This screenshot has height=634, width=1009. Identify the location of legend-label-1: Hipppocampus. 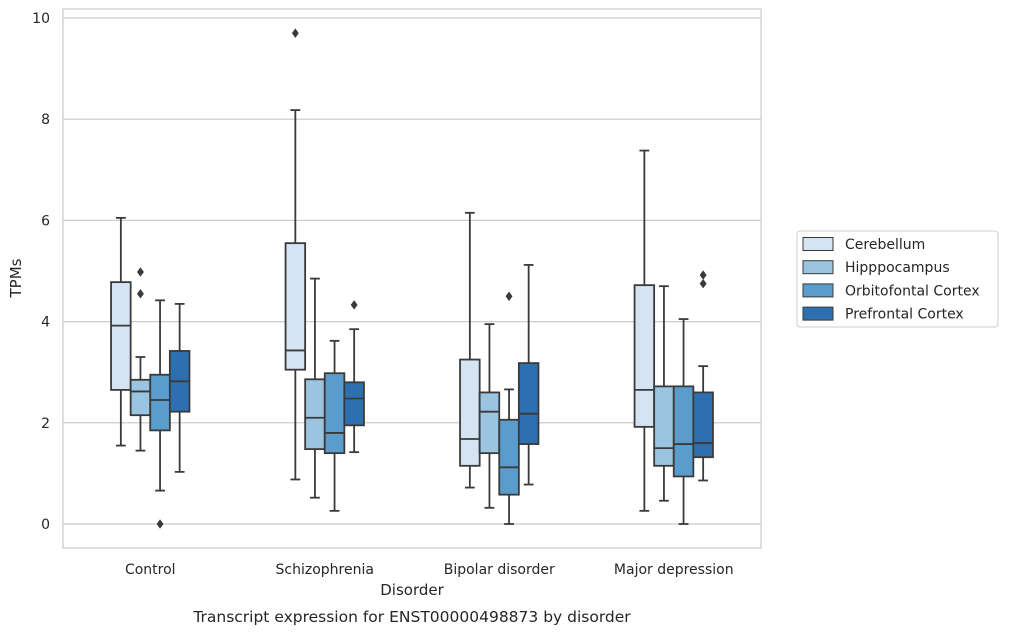
(897, 268).